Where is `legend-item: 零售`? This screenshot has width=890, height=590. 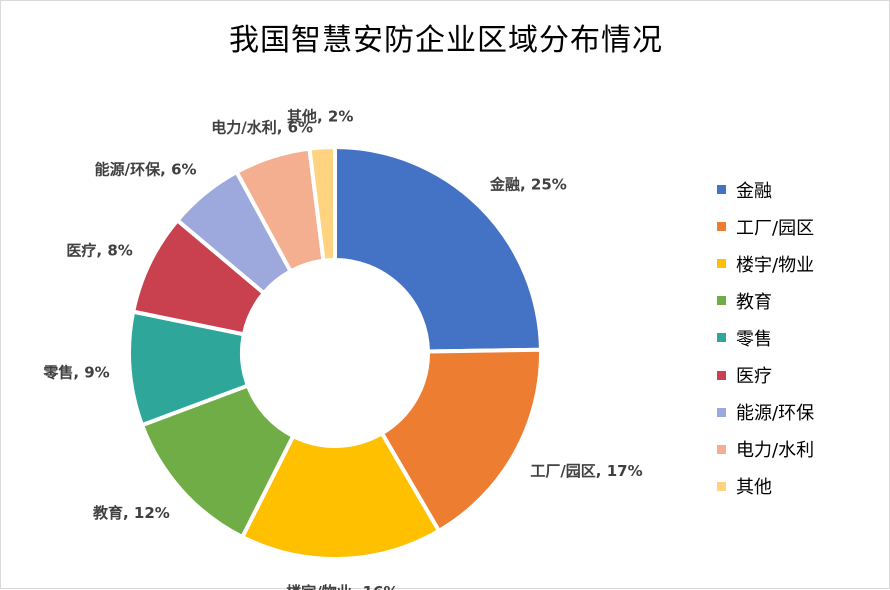 legend-item: 零售 is located at coordinates (765, 337).